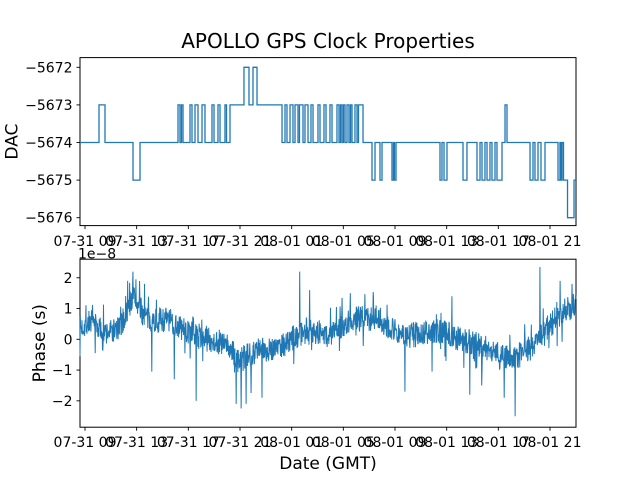  Describe the element at coordinates (328, 41) in the screenshot. I see `figure-title: APOLLO GPS Clock Properties` at that location.